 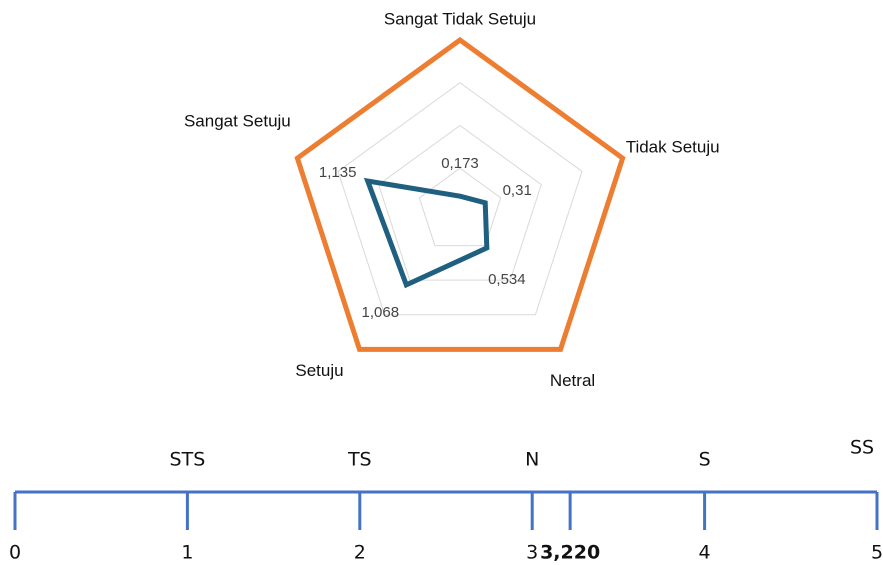 I want to click on scale-label: STS, so click(x=188, y=460).